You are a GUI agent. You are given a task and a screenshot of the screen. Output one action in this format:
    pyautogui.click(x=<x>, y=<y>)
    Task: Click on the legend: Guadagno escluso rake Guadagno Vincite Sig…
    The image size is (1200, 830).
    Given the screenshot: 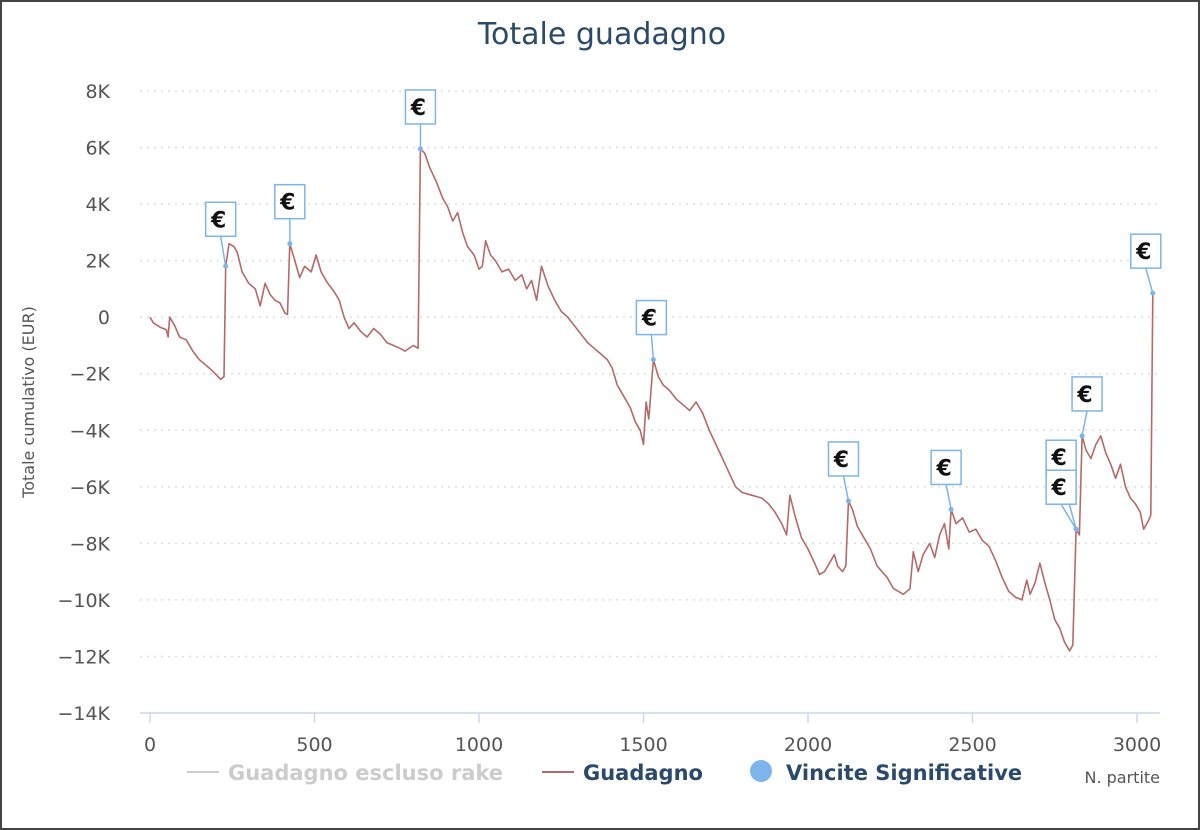 What is the action you would take?
    pyautogui.click(x=604, y=772)
    